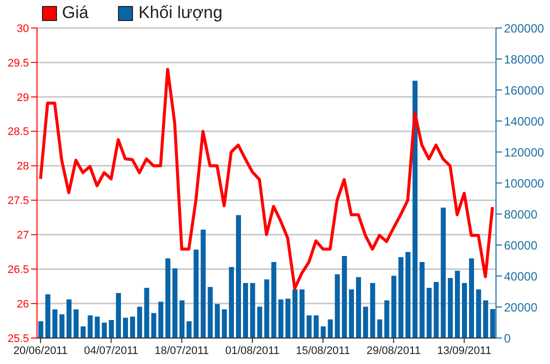  What do you see at coordinates (180, 13) in the screenshot?
I see `legend-label: Khối lượng` at bounding box center [180, 13].